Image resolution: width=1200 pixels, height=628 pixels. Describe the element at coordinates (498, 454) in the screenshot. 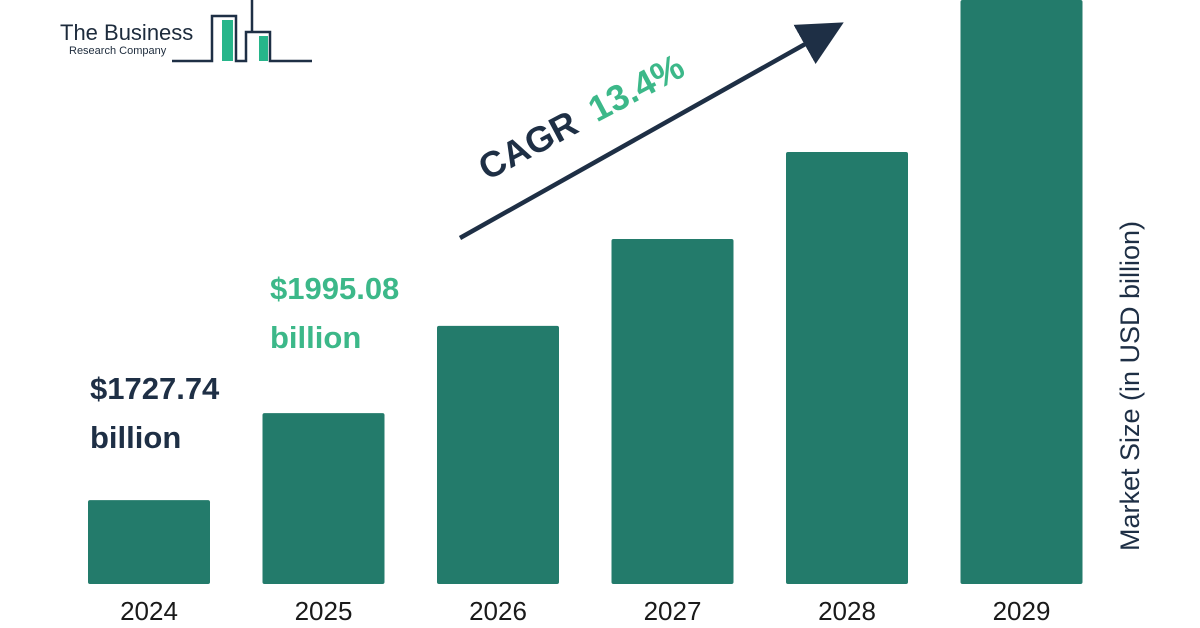

I see `bar-2026` at that location.